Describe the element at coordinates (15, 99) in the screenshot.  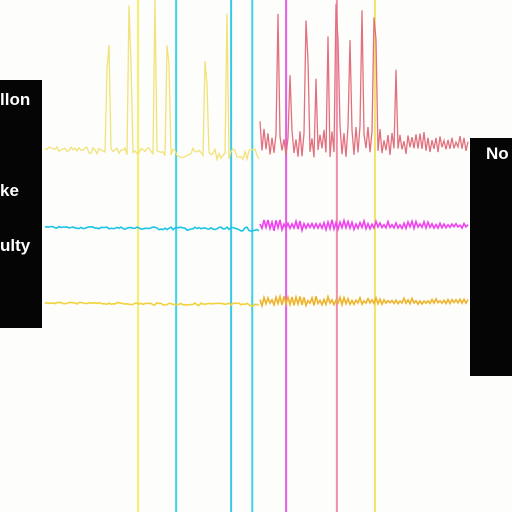
I see `series-label-1: llon` at that location.